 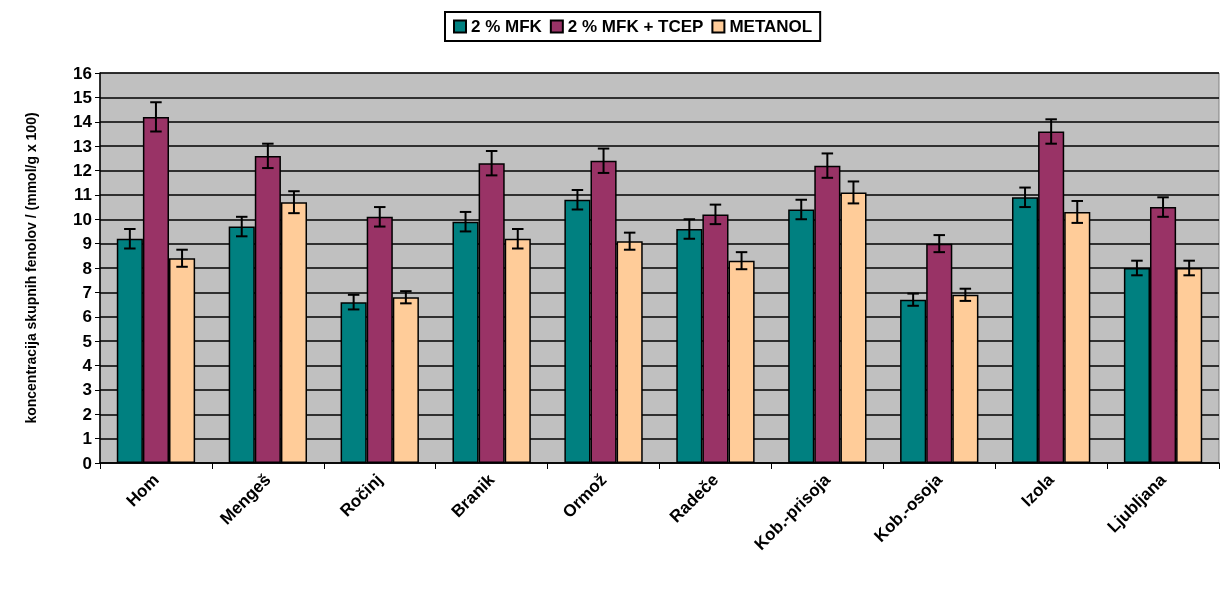 I want to click on legend-label: METANOL, so click(x=771, y=26).